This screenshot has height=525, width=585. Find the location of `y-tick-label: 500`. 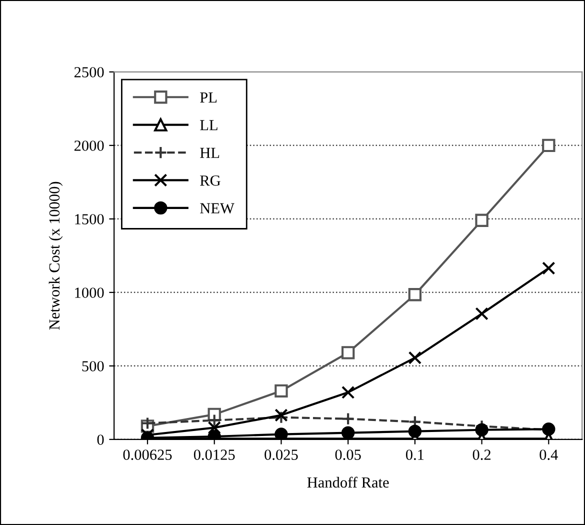

y-tick-label: 500 is located at coordinates (93, 366).